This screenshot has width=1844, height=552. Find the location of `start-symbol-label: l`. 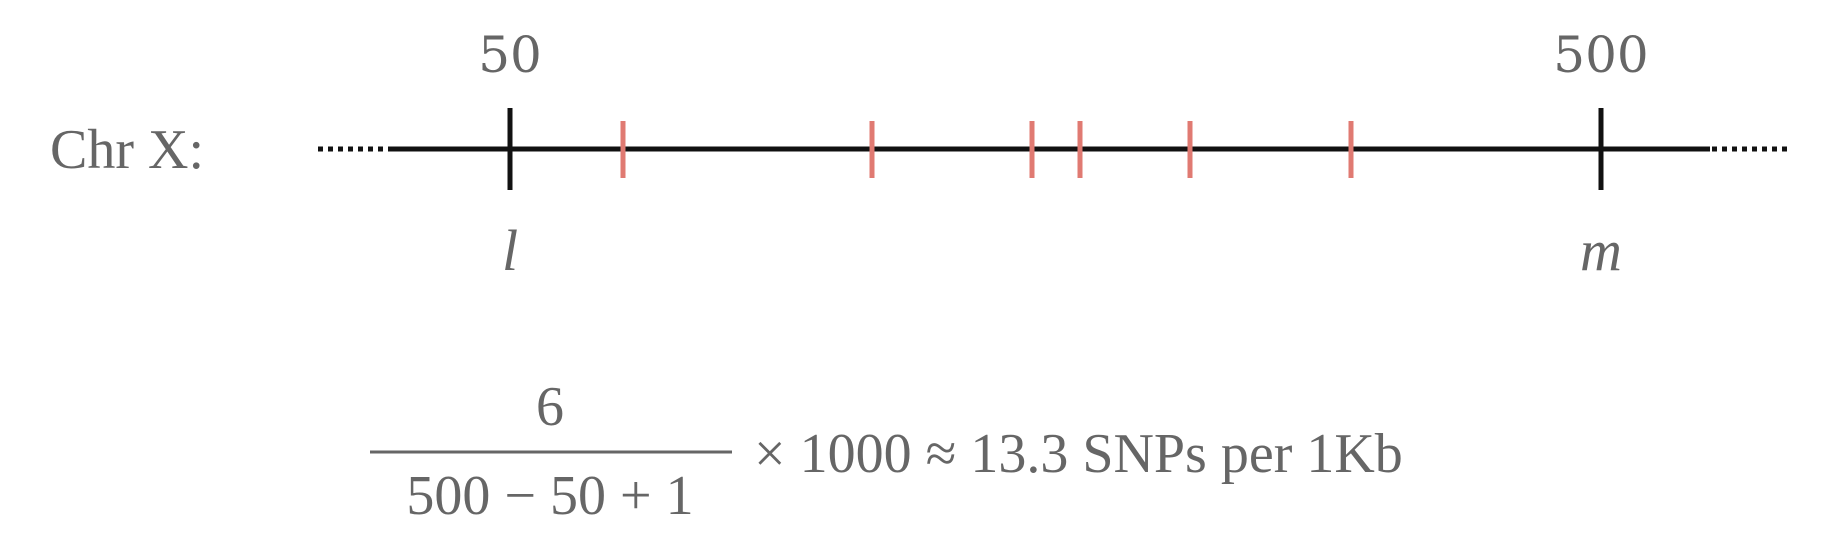

start-symbol-label: l is located at coordinates (510, 250).